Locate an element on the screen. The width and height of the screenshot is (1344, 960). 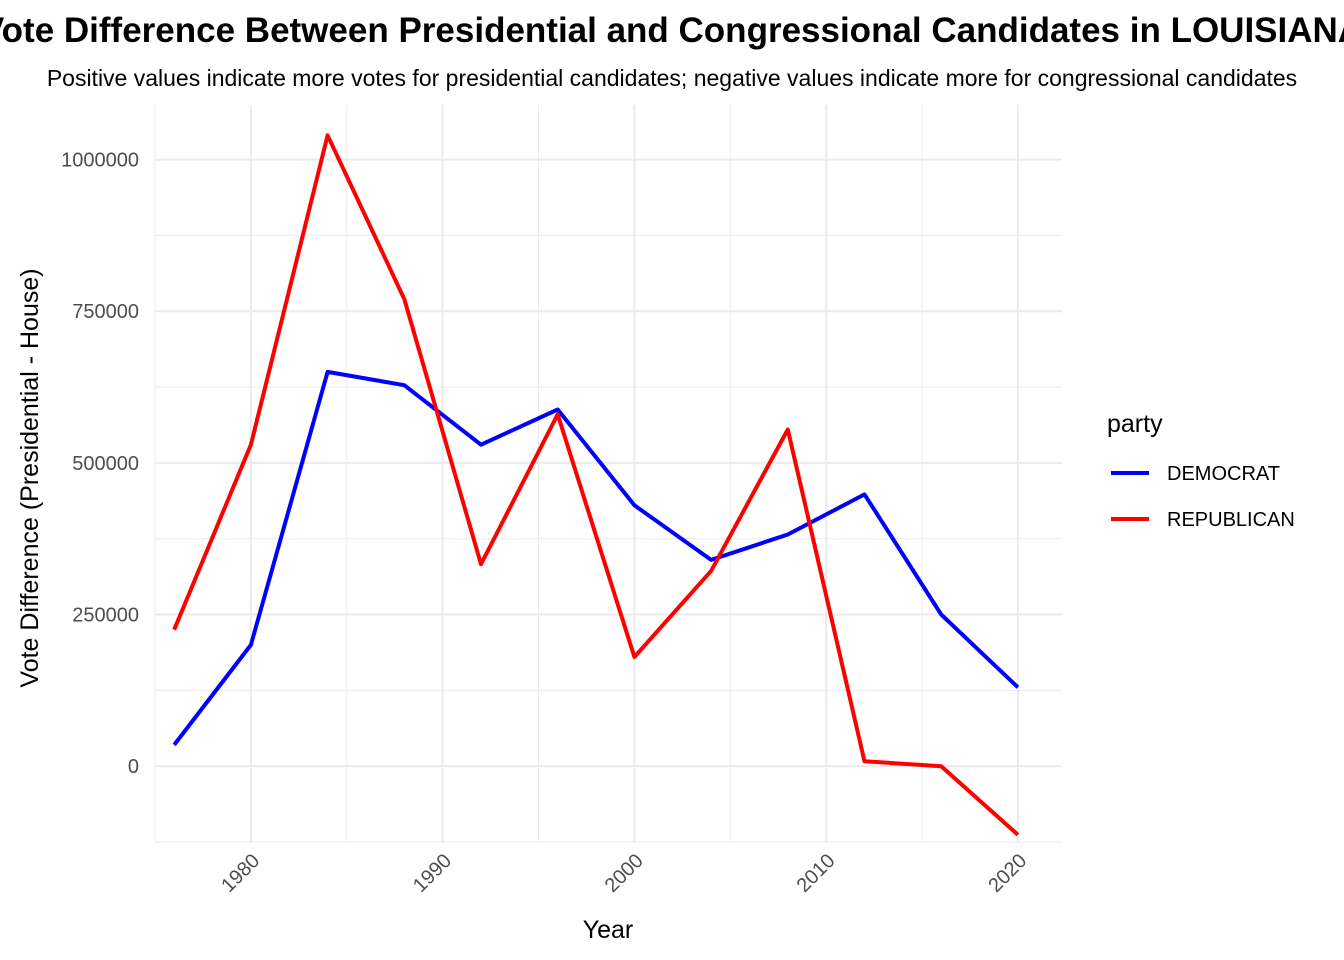
y-axis-tick-labels: 0 250000 500000 750000 1000000 is located at coordinates (100, 464).